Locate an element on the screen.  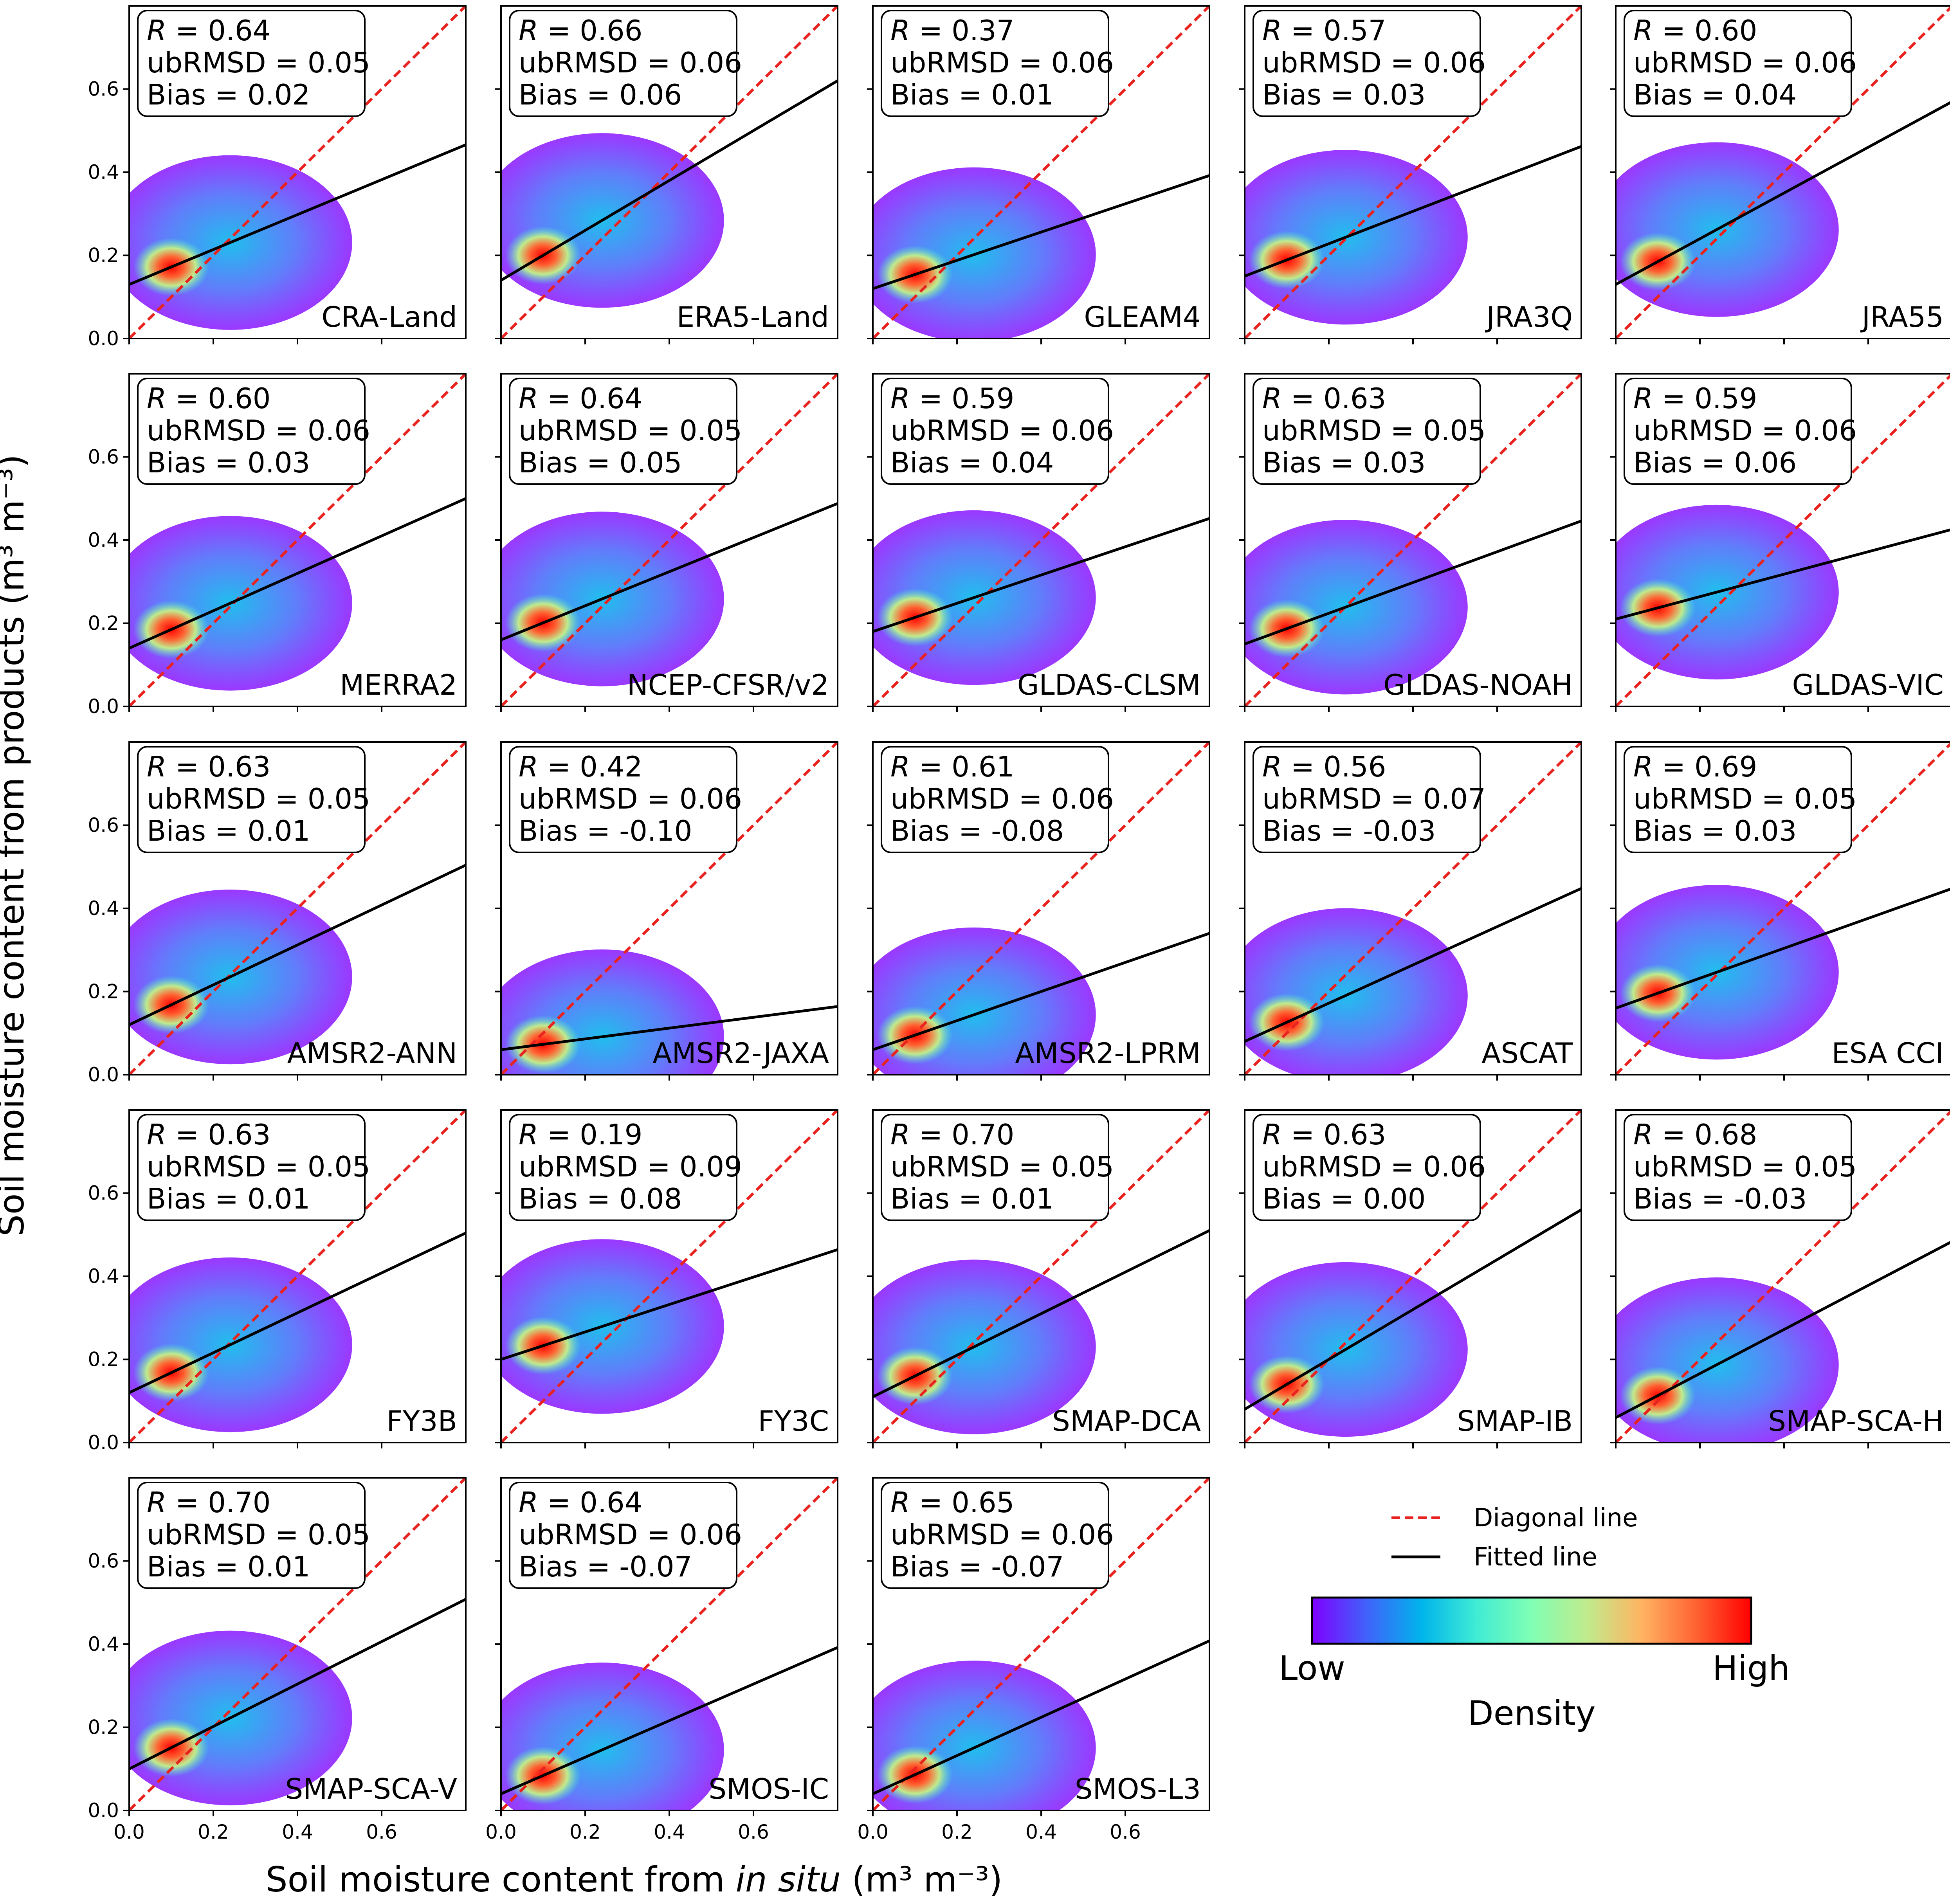
stat-bias: Bias = 0.08 is located at coordinates (600, 1198).